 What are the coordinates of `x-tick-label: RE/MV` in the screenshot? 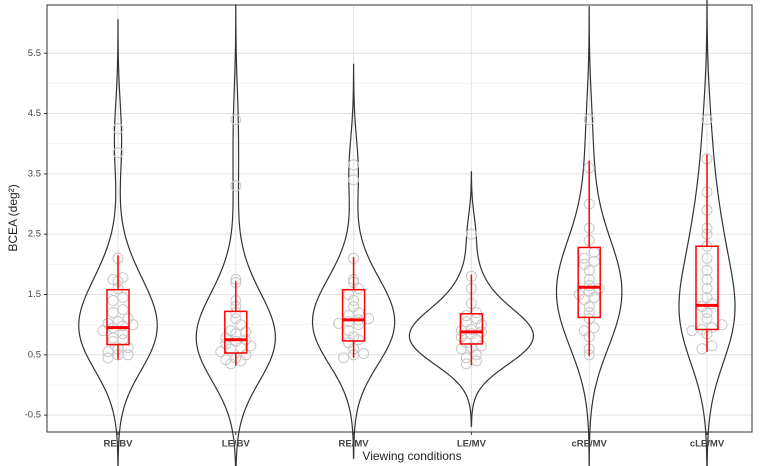 It's located at (354, 444).